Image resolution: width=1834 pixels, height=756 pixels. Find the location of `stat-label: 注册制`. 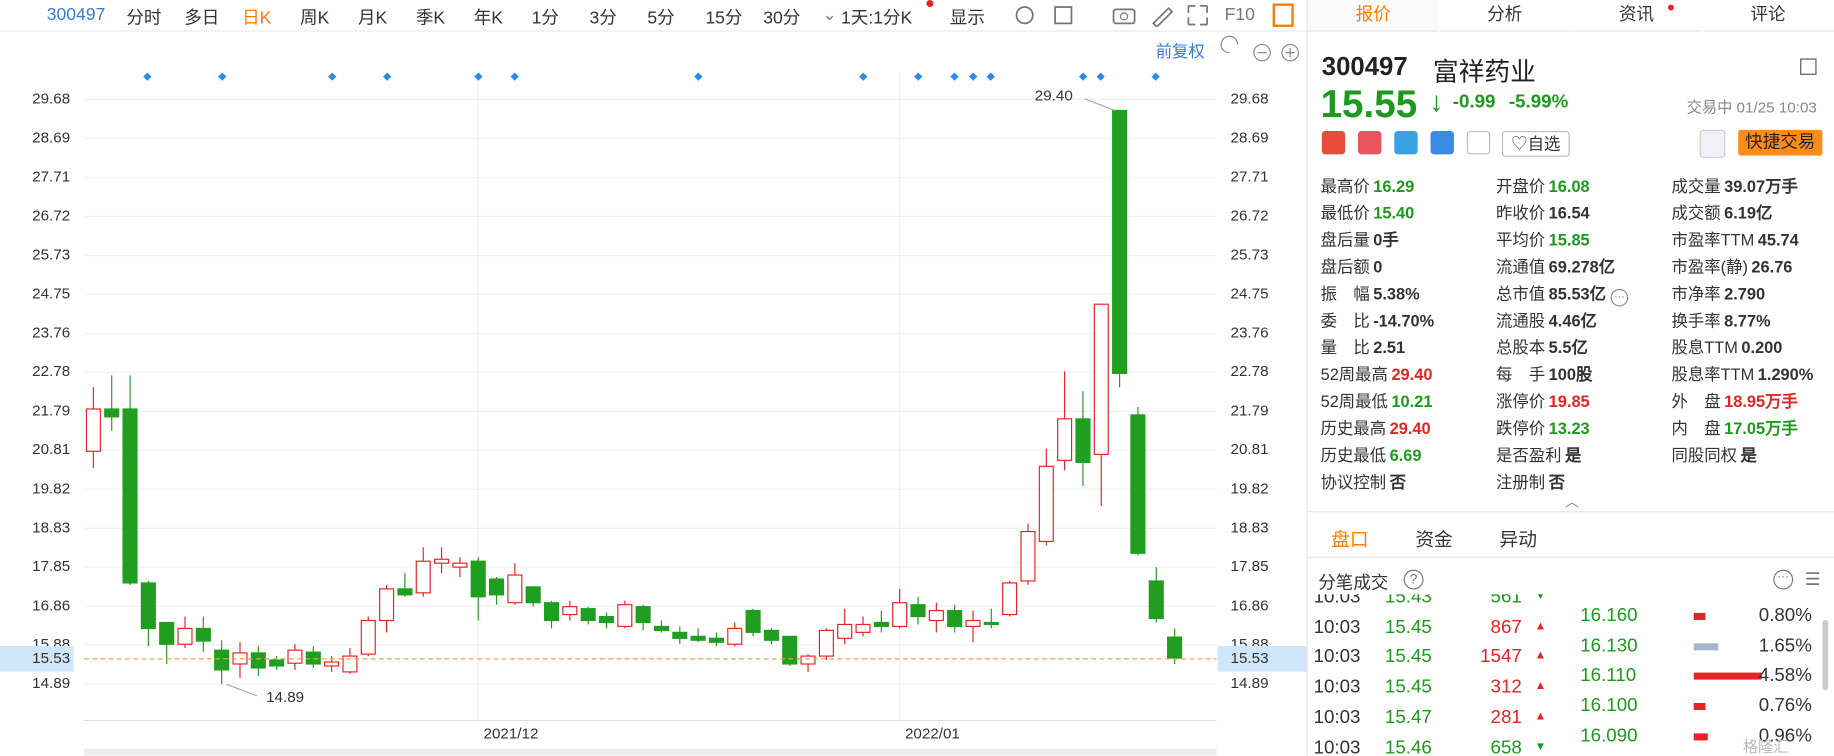

stat-label: 注册制 is located at coordinates (1521, 482).